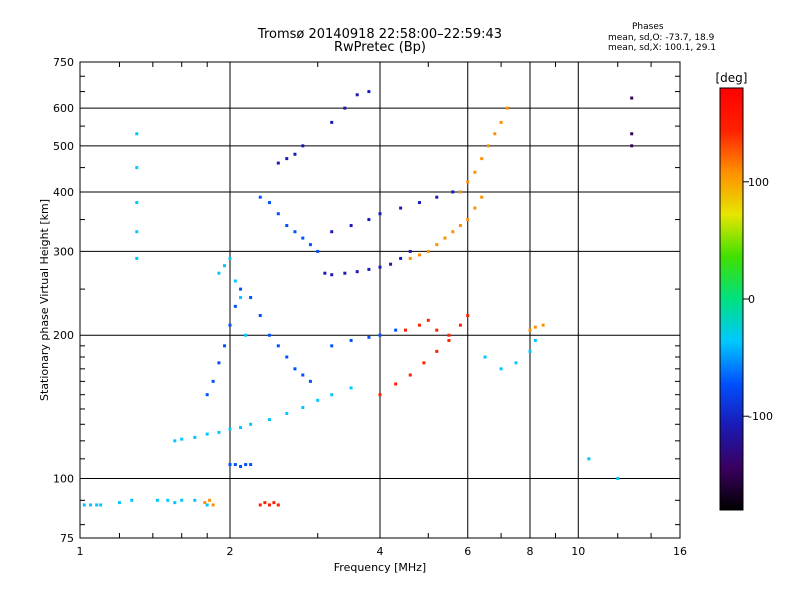  What do you see at coordinates (63, 335) in the screenshot?
I see `y-tick-label: 200` at bounding box center [63, 335].